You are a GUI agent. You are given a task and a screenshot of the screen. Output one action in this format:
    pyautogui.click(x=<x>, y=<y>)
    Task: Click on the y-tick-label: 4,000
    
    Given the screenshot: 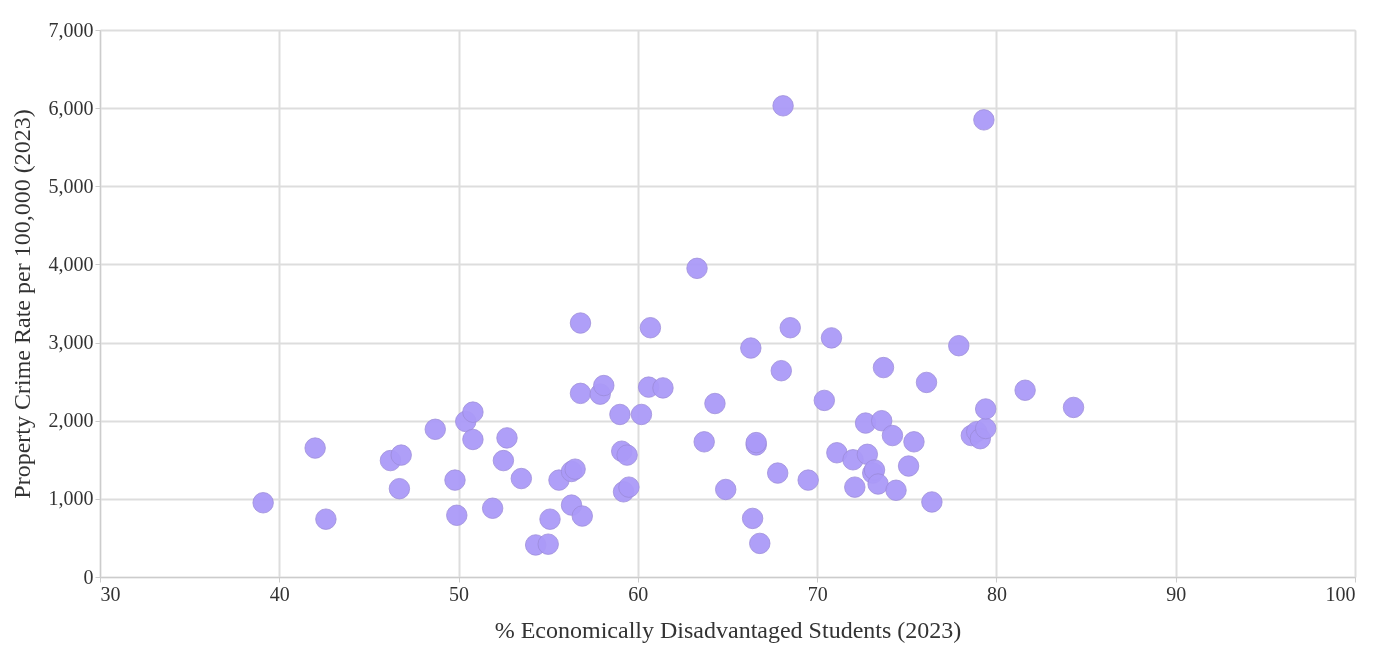 What is the action you would take?
    pyautogui.click(x=71, y=263)
    